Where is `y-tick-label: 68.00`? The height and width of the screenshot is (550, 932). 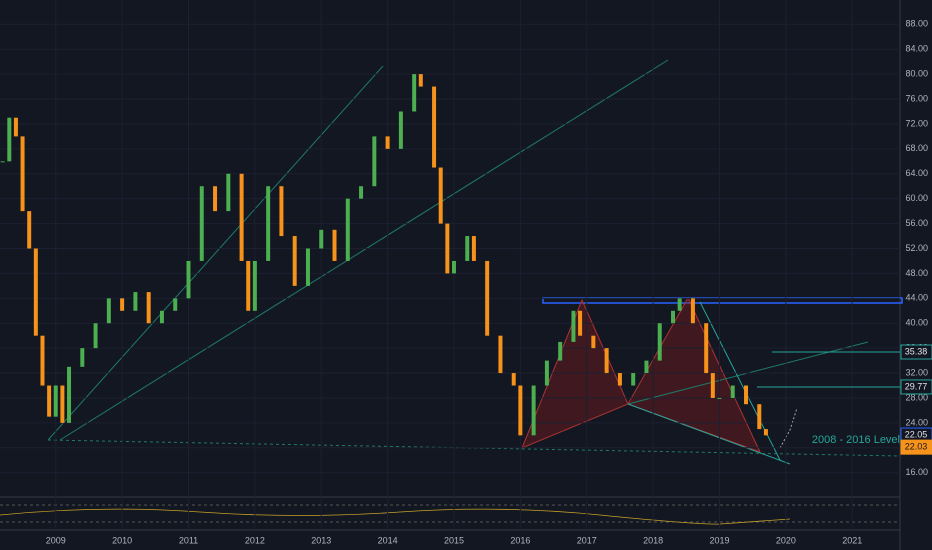
y-tick-label: 68.00 is located at coordinates (916, 148).